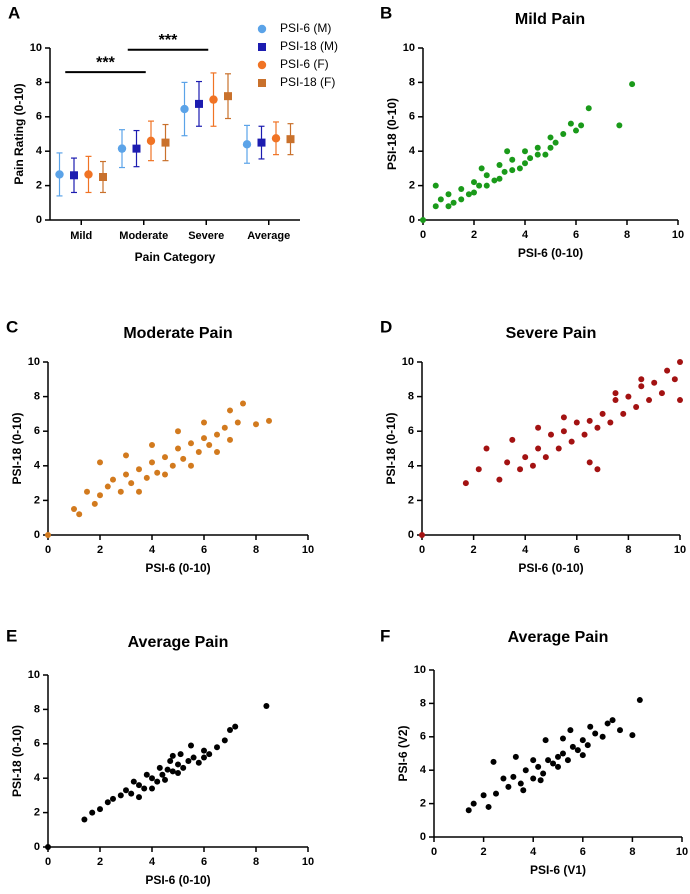 The width and height of the screenshot is (690, 894). Describe the element at coordinates (411, 500) in the screenshot. I see `y-tick-label: 2` at that location.